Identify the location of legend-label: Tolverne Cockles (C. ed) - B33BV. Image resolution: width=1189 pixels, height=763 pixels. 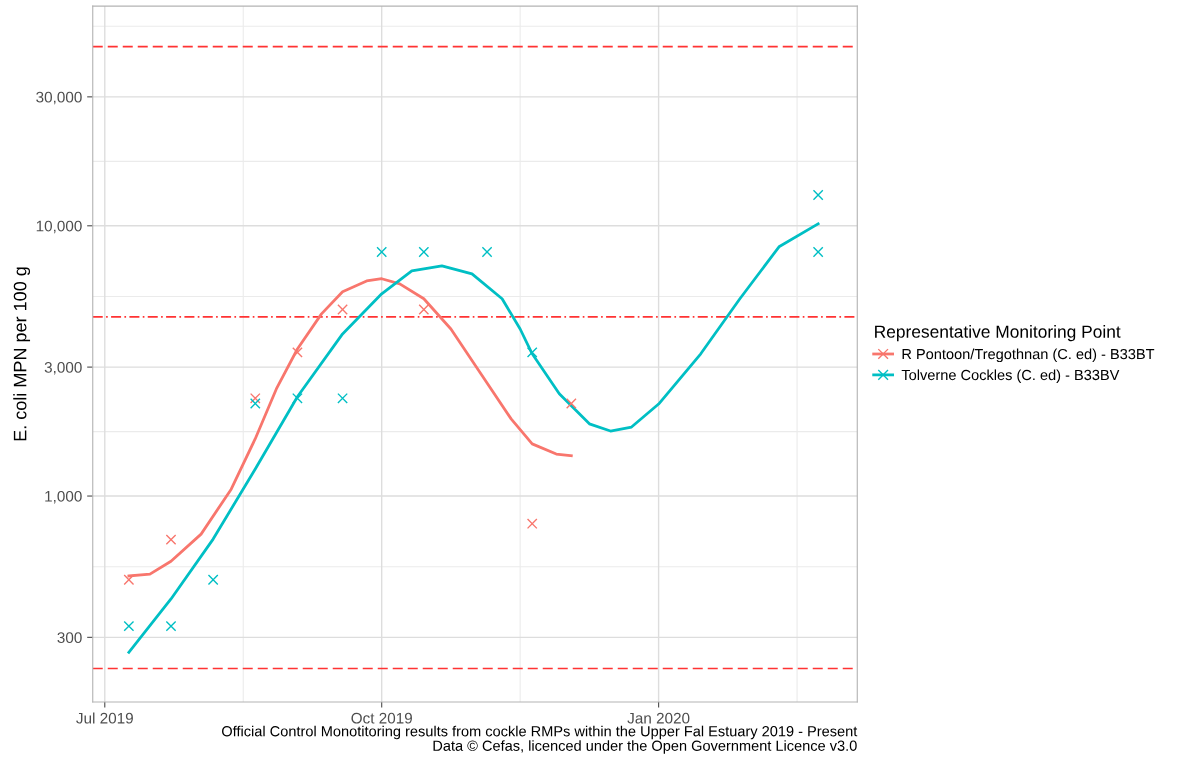
(1010, 376).